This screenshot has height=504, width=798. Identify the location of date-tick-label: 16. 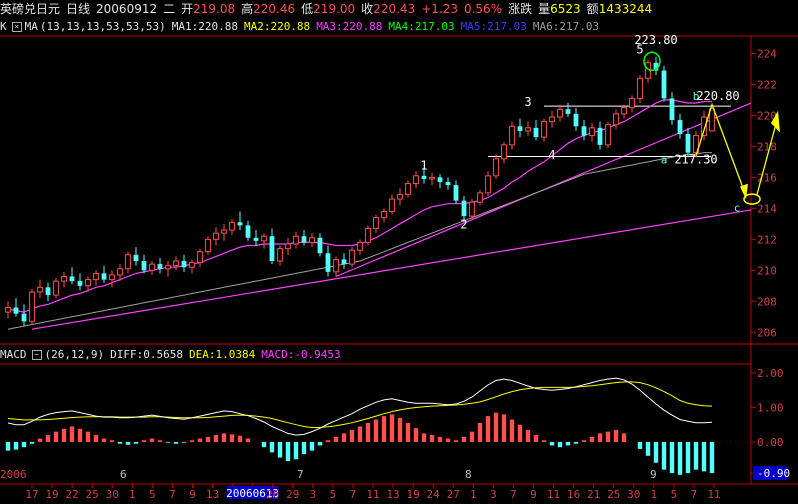
(573, 494).